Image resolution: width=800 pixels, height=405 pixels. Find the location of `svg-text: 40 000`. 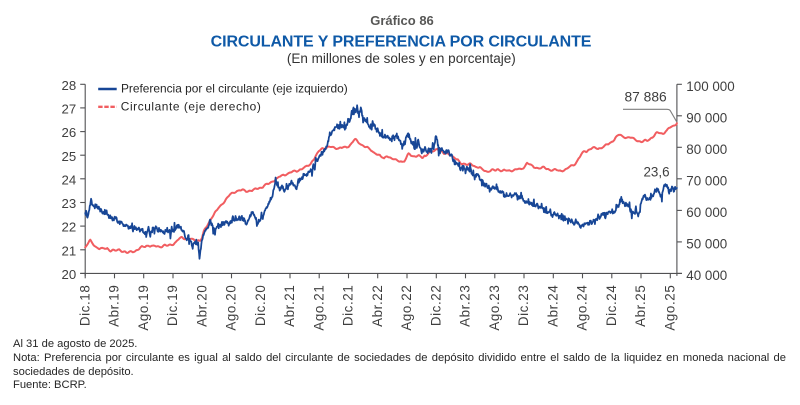

svg-text: 40 000 is located at coordinates (706, 275).